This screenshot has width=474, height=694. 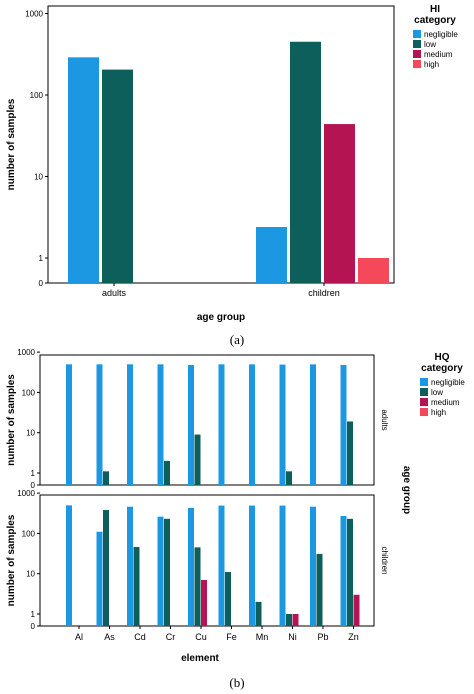 I want to click on chart-b-children-bar-Pb-negligible, so click(x=313, y=566).